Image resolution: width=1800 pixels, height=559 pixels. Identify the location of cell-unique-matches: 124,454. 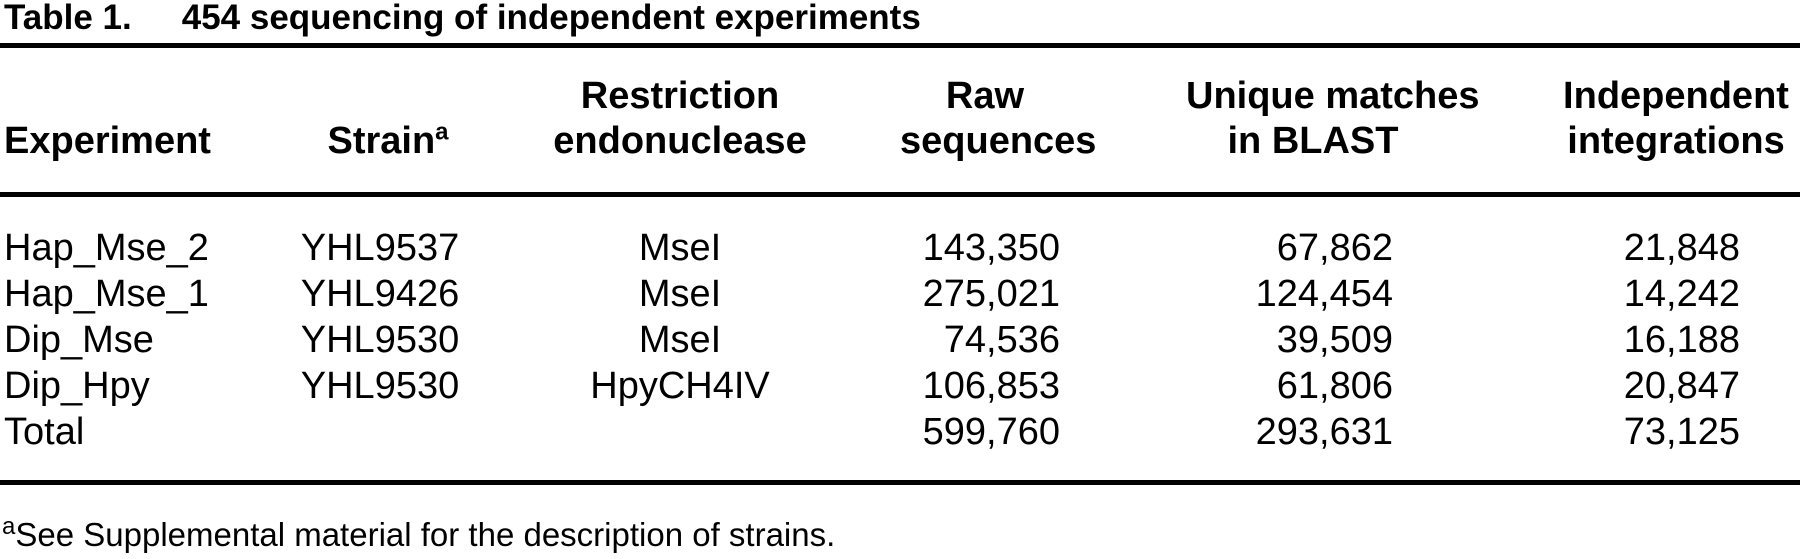
(1324, 294).